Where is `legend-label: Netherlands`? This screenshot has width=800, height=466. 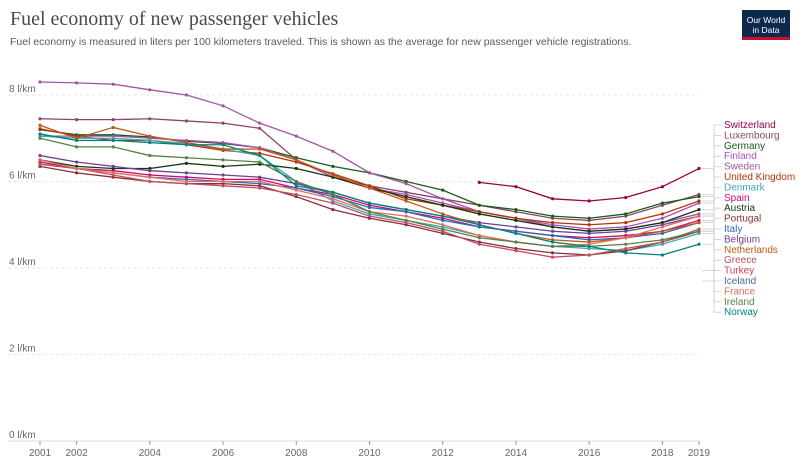
legend-label: Netherlands is located at coordinates (751, 250).